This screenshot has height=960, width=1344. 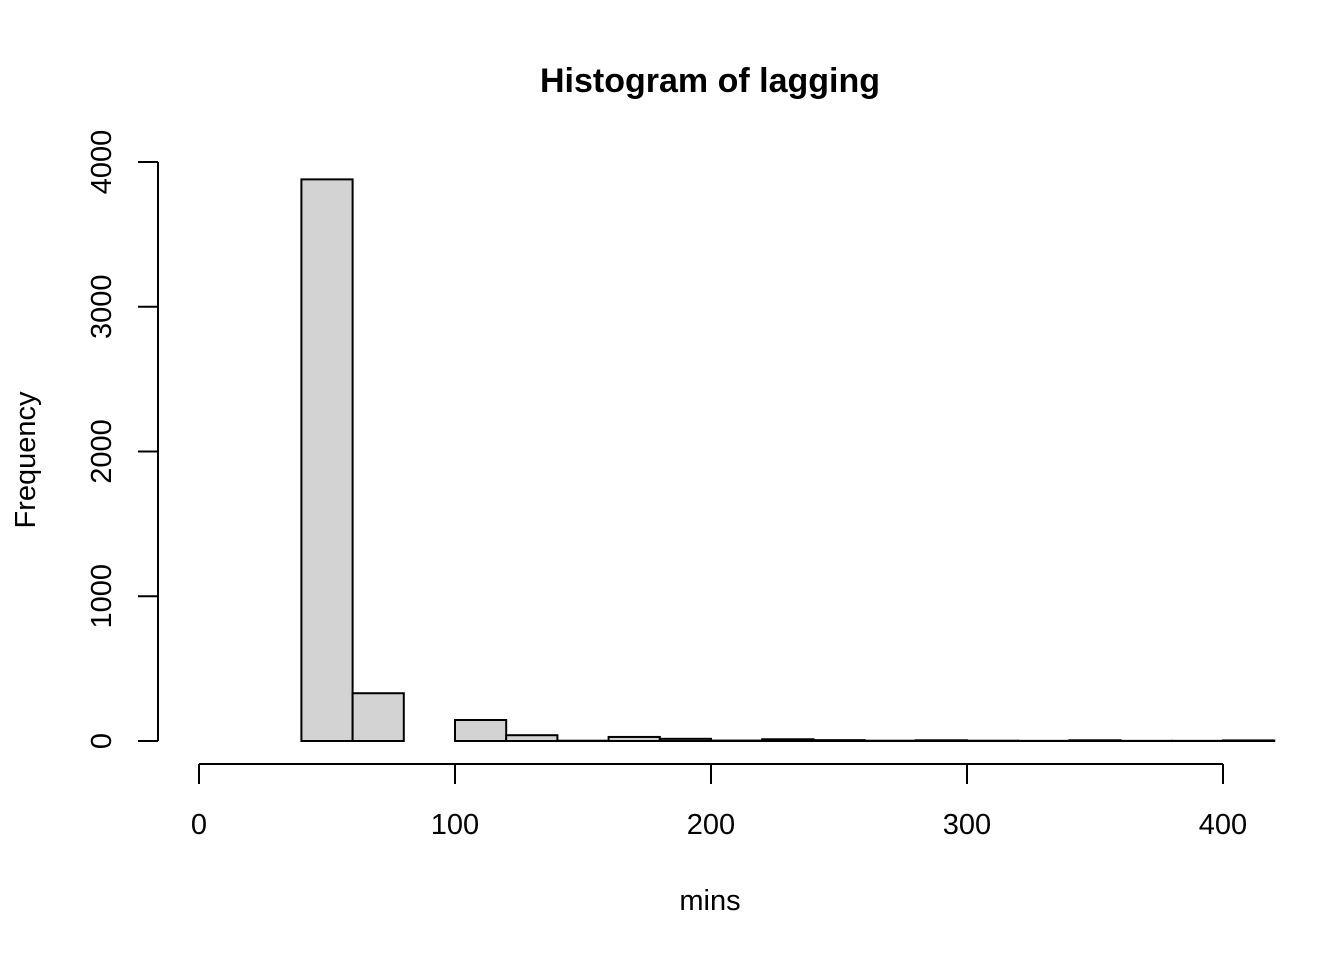 What do you see at coordinates (102, 596) in the screenshot?
I see `y-tick-label-1: 1000` at bounding box center [102, 596].